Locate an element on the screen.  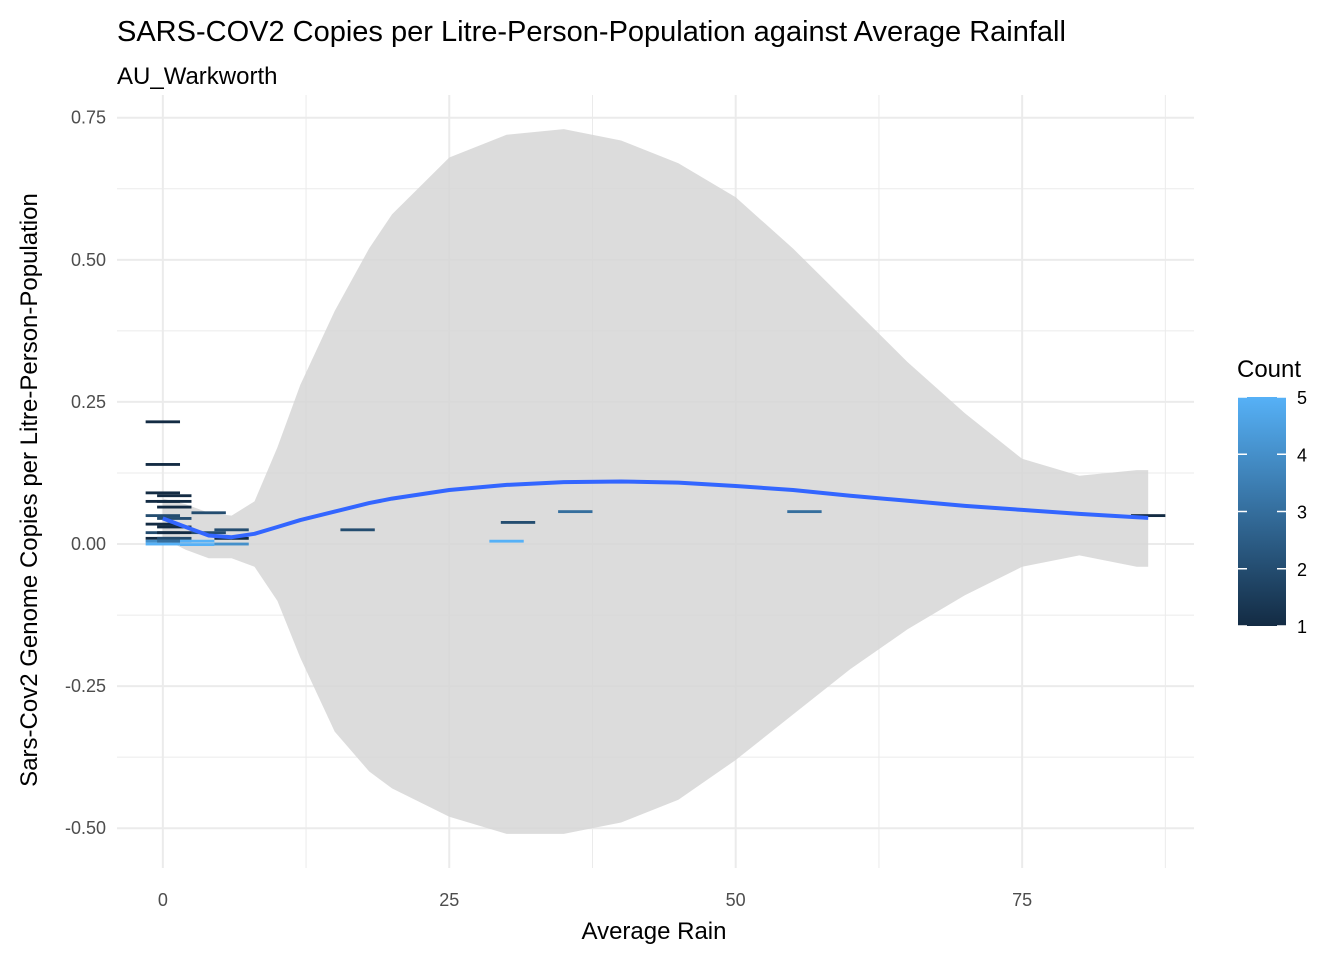
legend-title: Count is located at coordinates (1269, 369).